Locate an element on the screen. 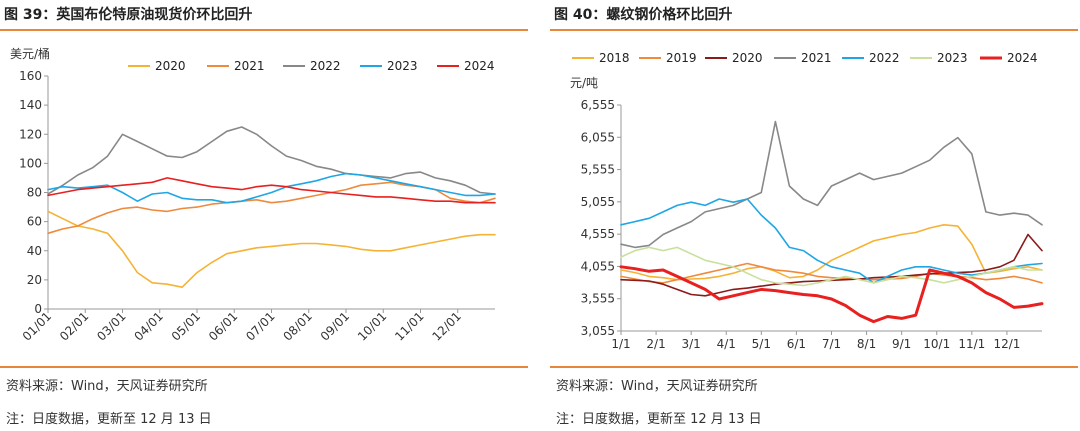  x-tick-label: 02/01 is located at coordinates (74, 326).